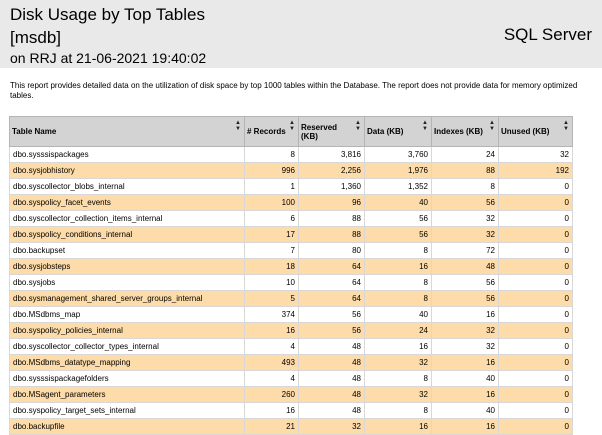  Describe the element at coordinates (271, 298) in the screenshot. I see `cell-value: 5` at that location.